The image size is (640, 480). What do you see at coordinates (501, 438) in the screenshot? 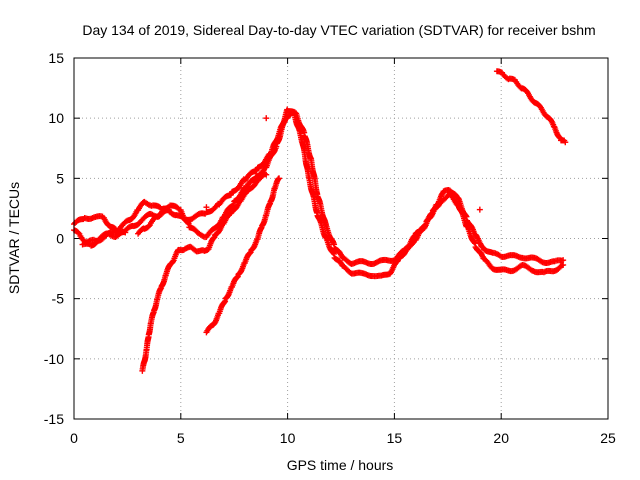
I see `x-tick-label: 20` at bounding box center [501, 438].